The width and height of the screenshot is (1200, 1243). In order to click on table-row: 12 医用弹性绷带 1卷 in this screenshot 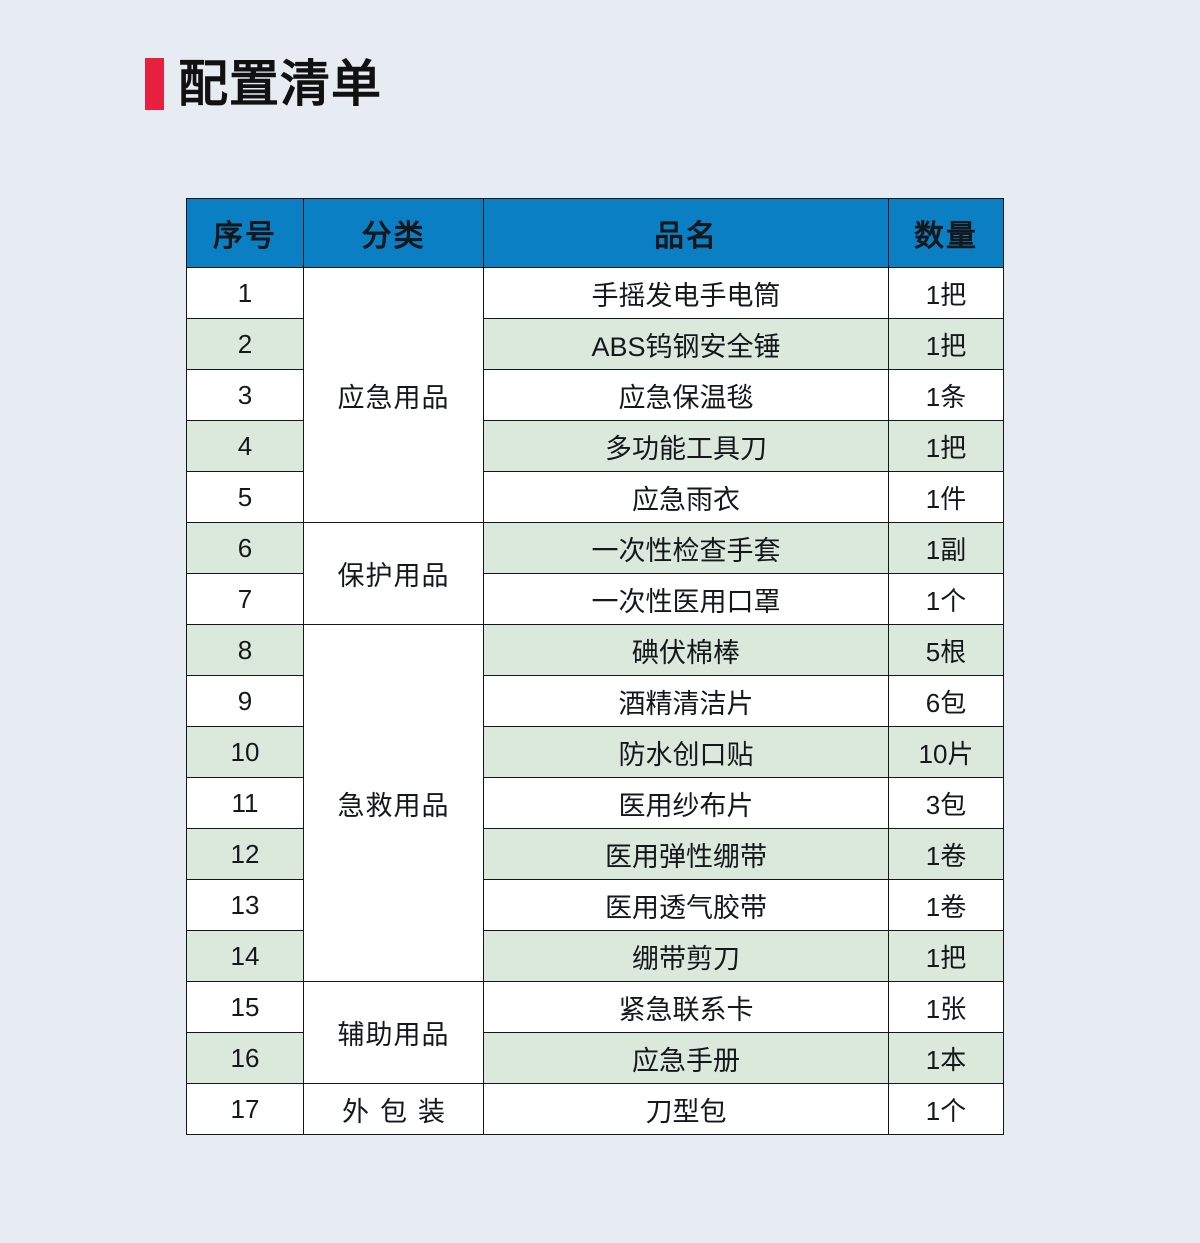, I will do `click(595, 854)`.